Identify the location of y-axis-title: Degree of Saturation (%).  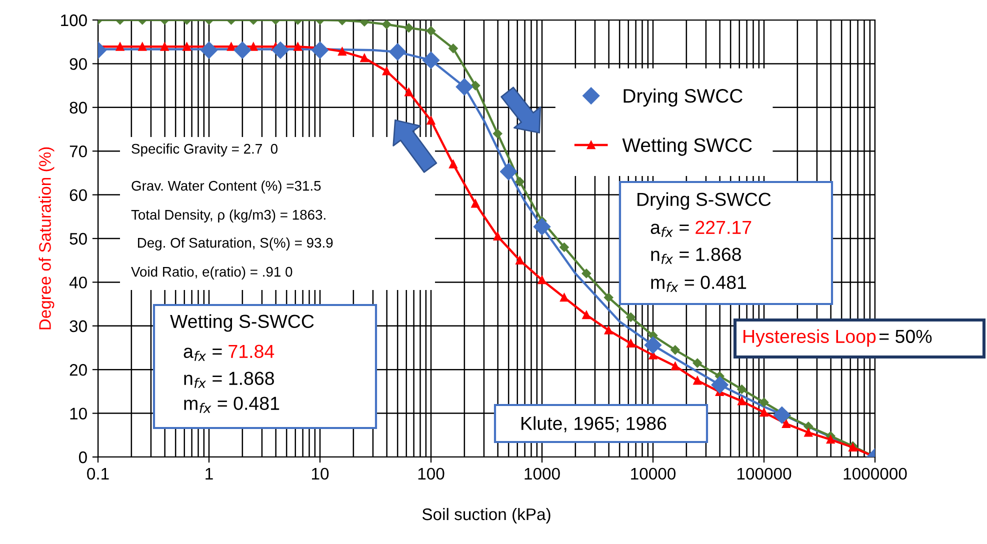
(46, 238).